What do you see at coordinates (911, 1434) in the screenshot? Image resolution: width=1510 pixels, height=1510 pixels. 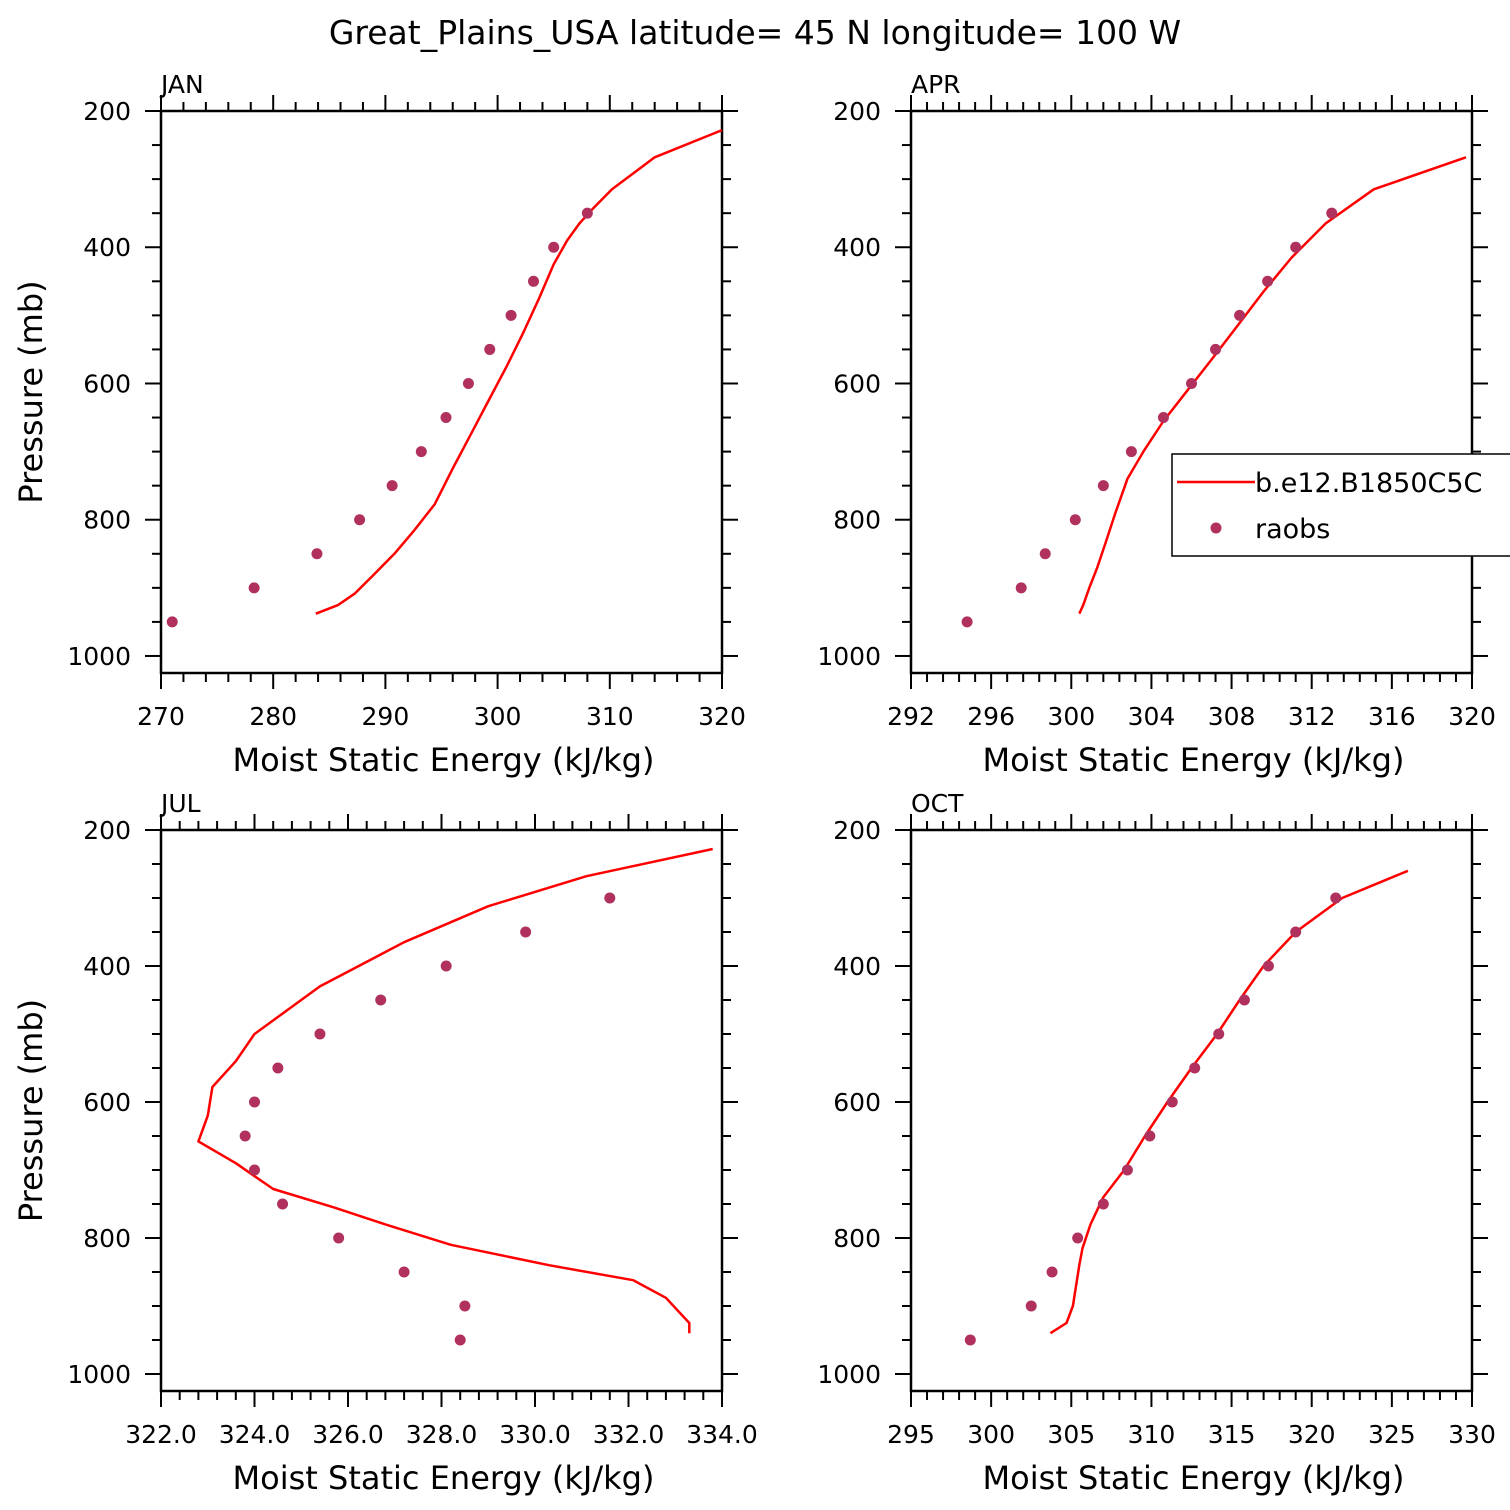 I see `x-tick-label: 295` at bounding box center [911, 1434].